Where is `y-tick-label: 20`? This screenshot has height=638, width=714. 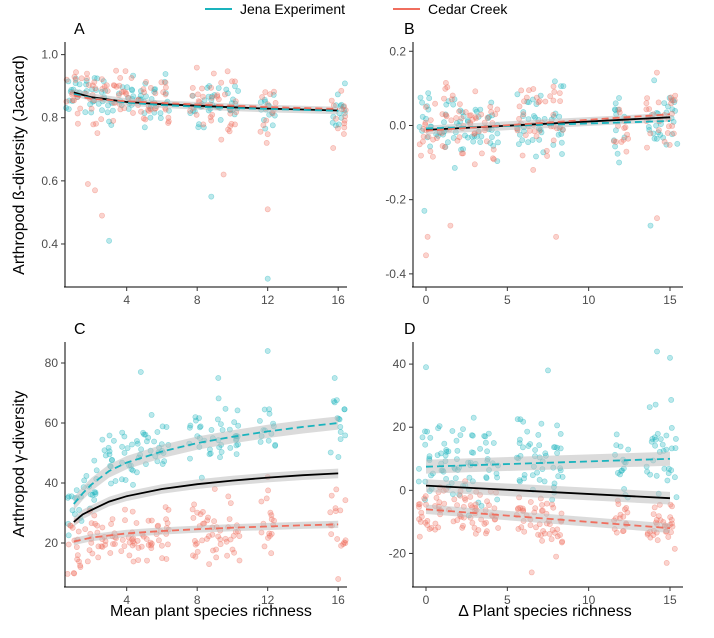
y-tick-label: 20 is located at coordinates (52, 543).